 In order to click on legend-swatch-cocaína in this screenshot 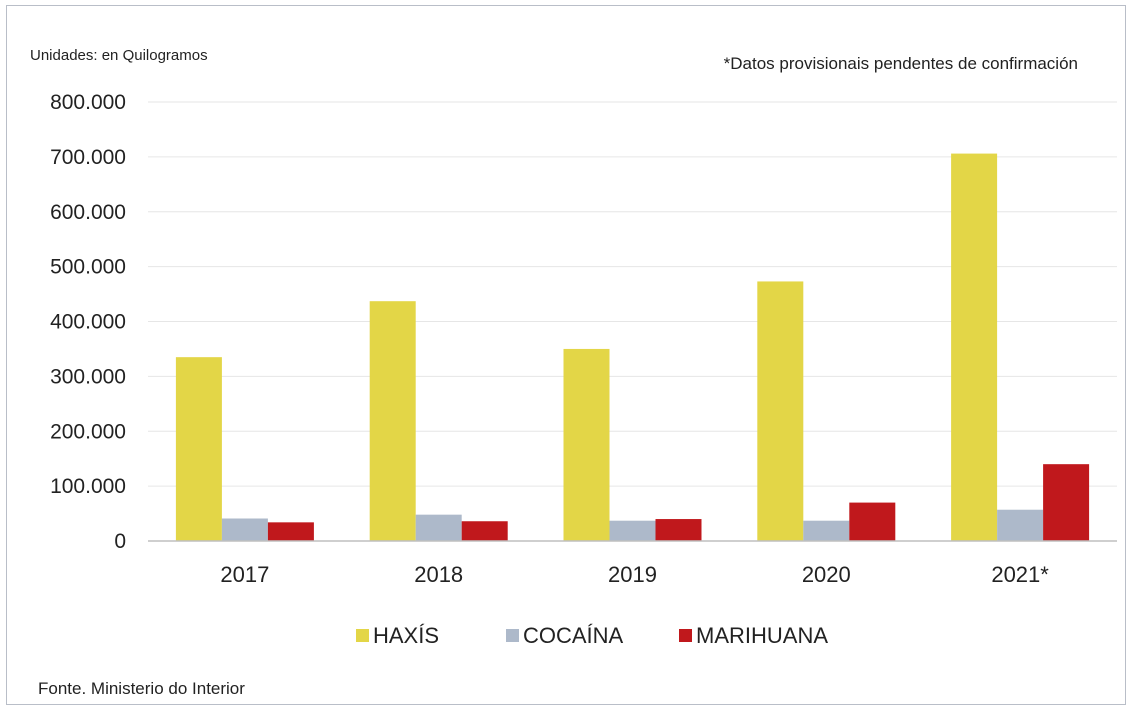, I will do `click(512, 635)`.